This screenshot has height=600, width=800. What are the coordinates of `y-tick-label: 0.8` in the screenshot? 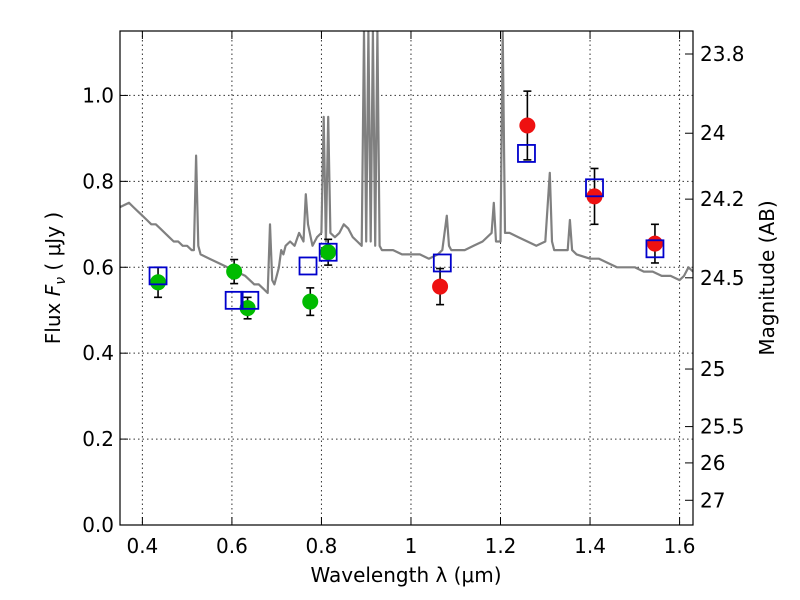 It's located at (98, 181).